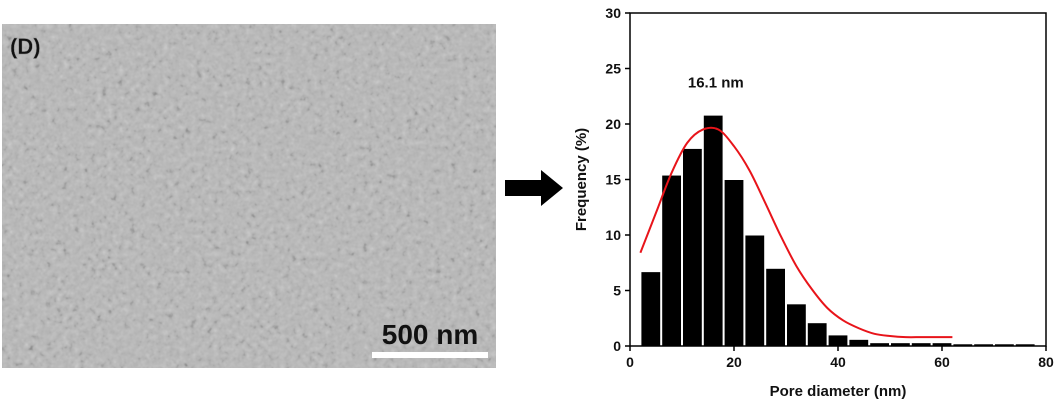 This screenshot has height=404, width=1056. I want to click on y-tick-label: 5, so click(617, 291).